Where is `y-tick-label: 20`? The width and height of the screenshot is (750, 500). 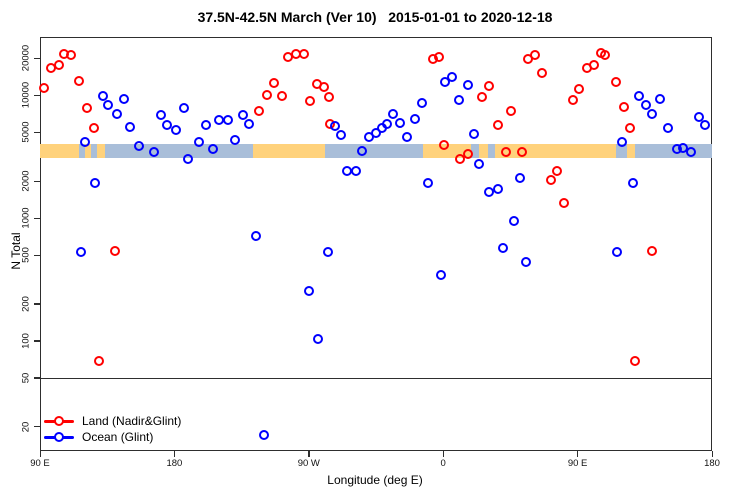 y-tick-label: 20 is located at coordinates (26, 426).